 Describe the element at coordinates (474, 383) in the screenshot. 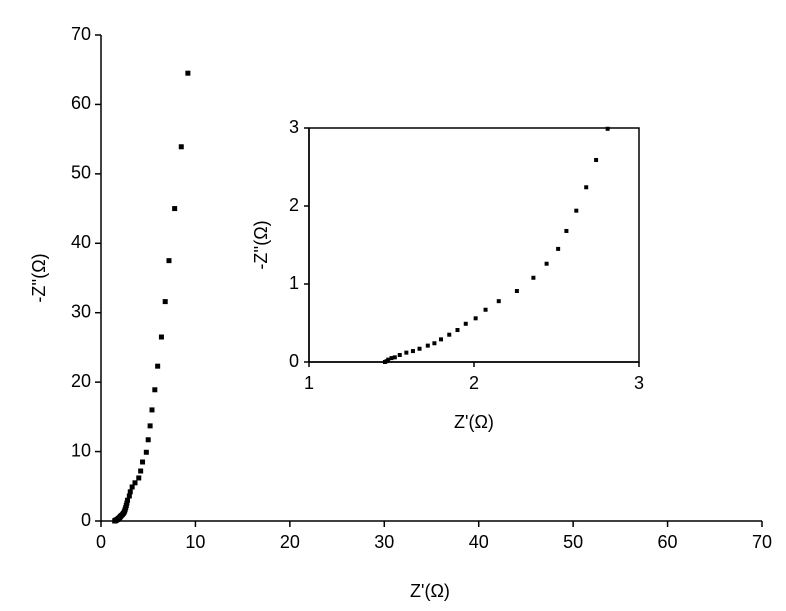

I see `x-tick-label: 2` at that location.